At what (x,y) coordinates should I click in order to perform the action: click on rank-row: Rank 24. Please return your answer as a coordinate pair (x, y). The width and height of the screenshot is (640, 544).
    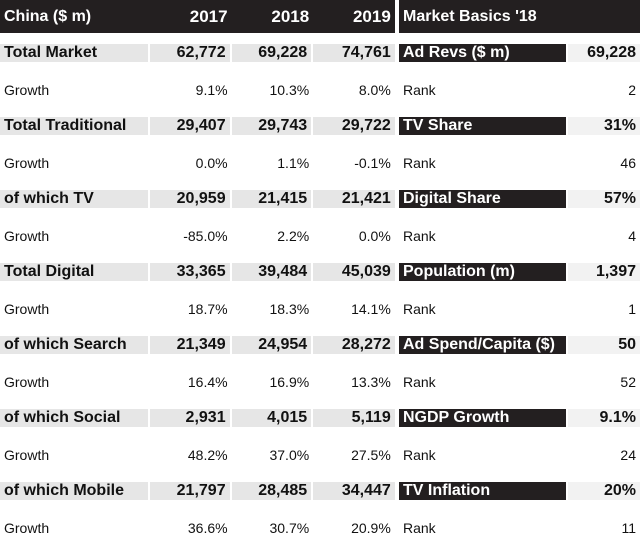
    Looking at the image, I should click on (519, 454).